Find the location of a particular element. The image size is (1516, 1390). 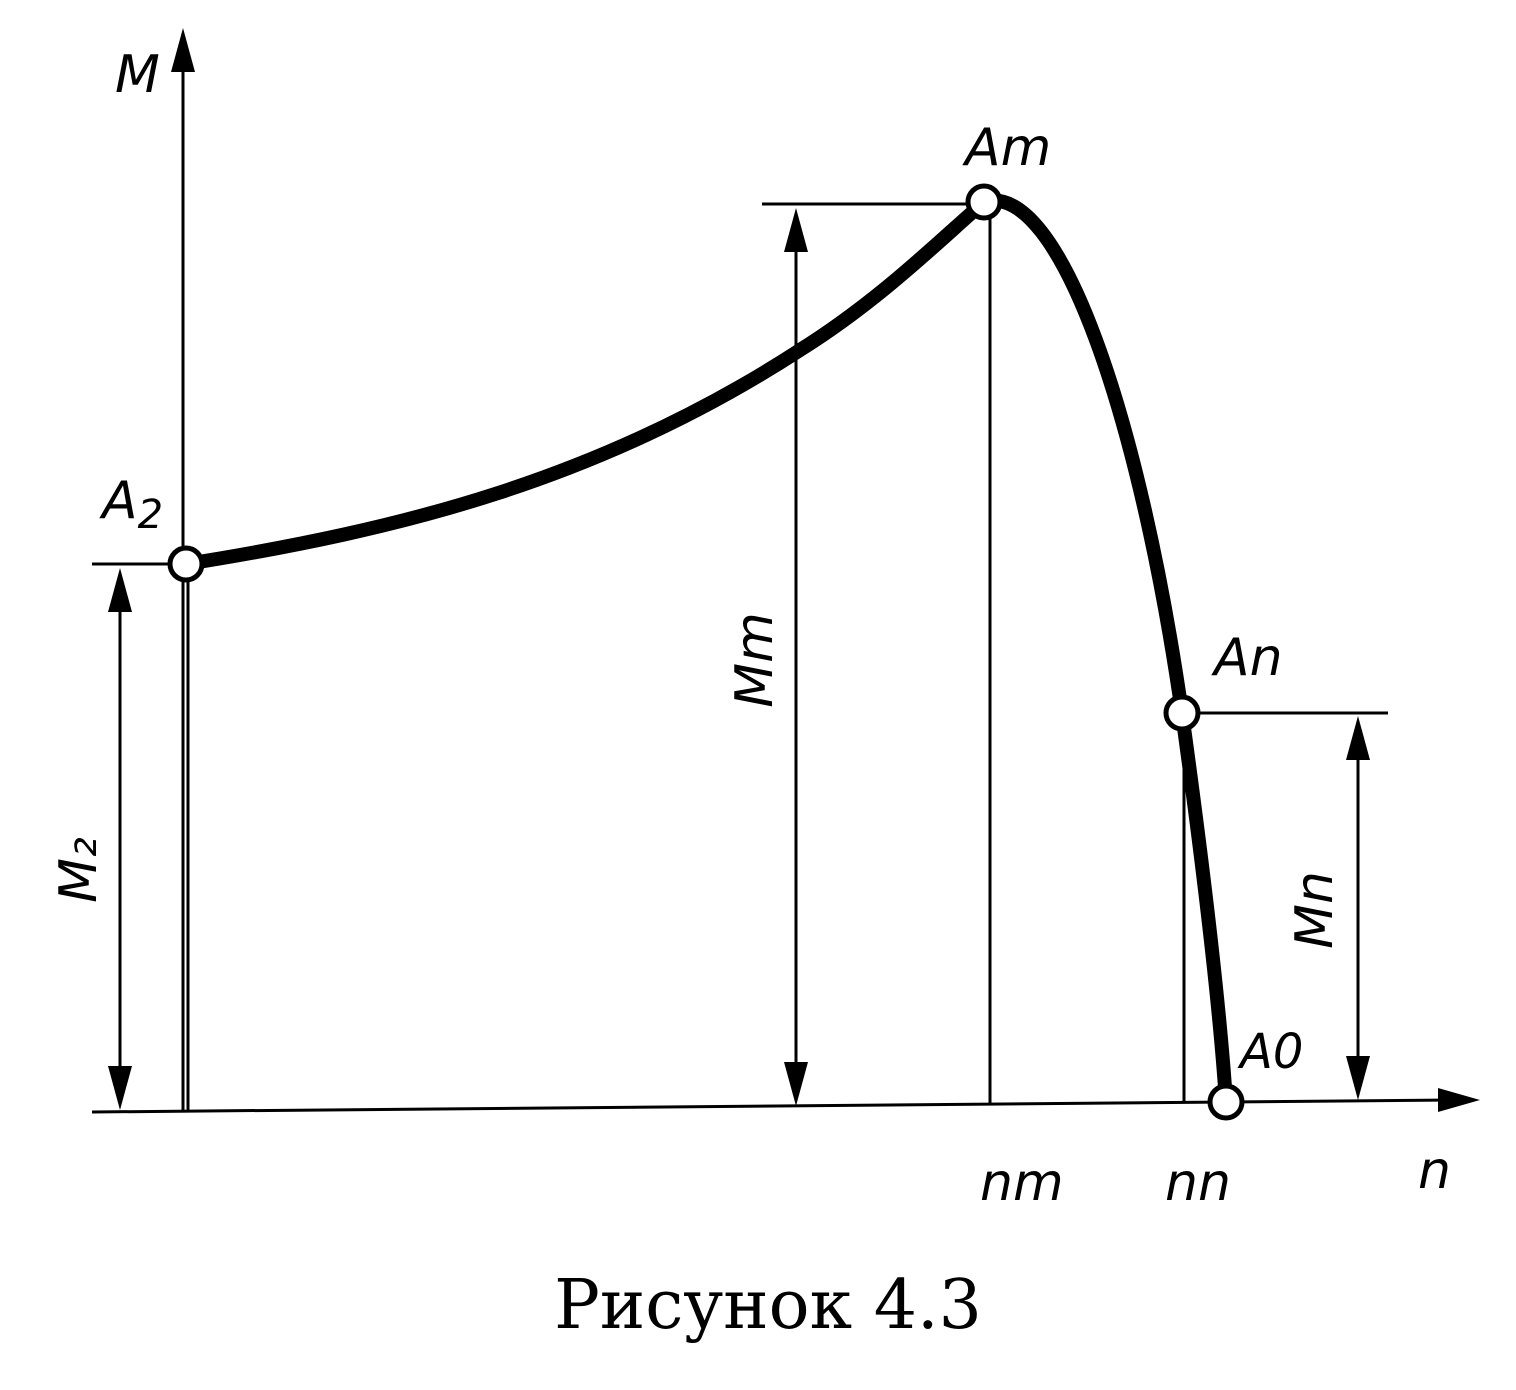

x-axis-label: n is located at coordinates (1434, 1171).